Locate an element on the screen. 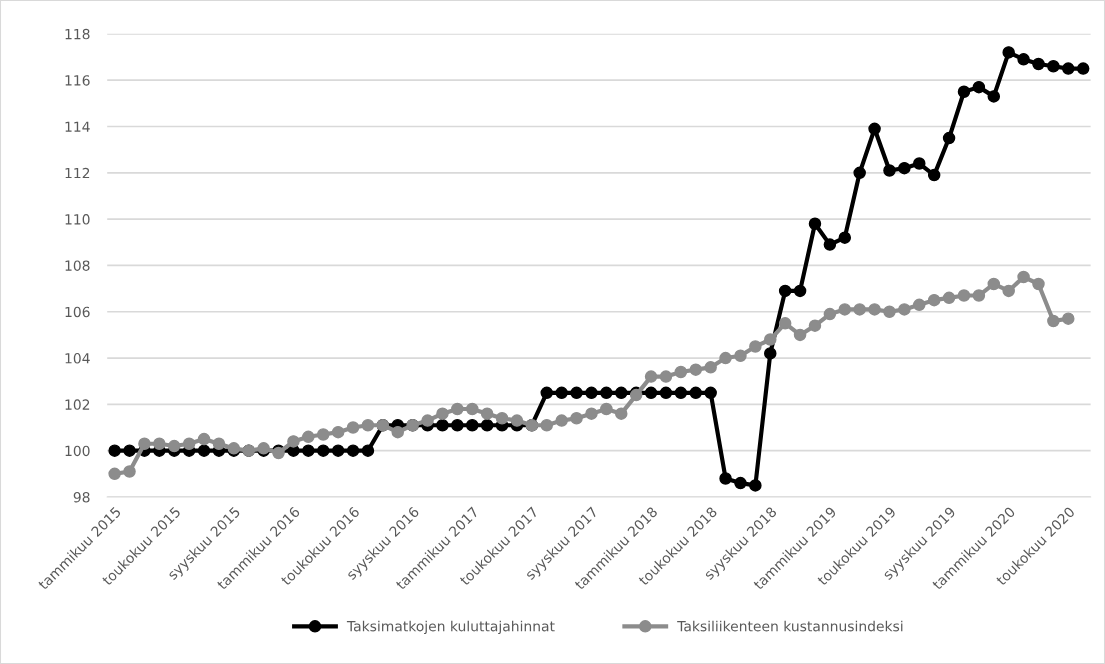  y-tick-label: 104 is located at coordinates (77, 358).